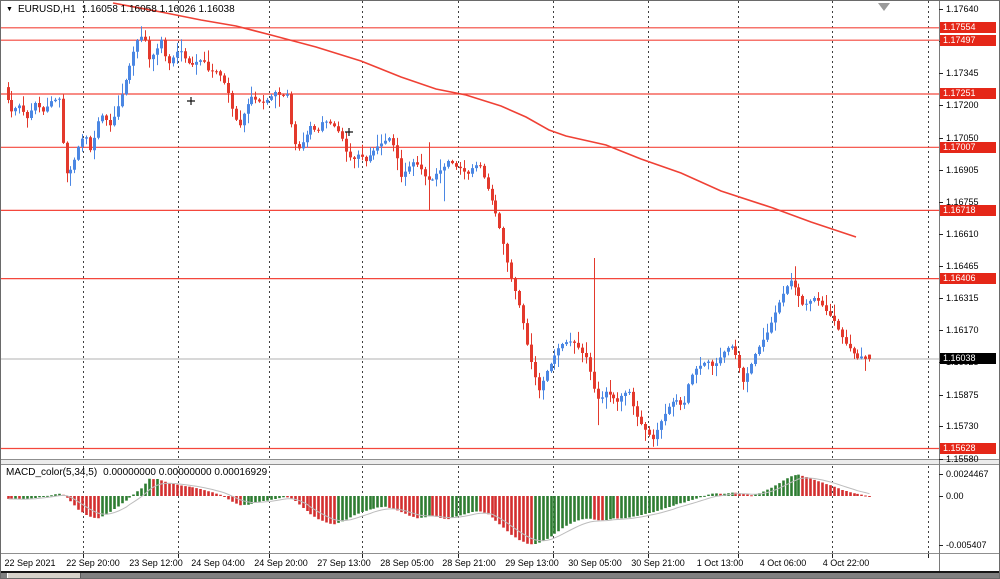 The width and height of the screenshot is (1000, 579). Describe the element at coordinates (884, 7) in the screenshot. I see `chart-shift-marker-icon` at that location.